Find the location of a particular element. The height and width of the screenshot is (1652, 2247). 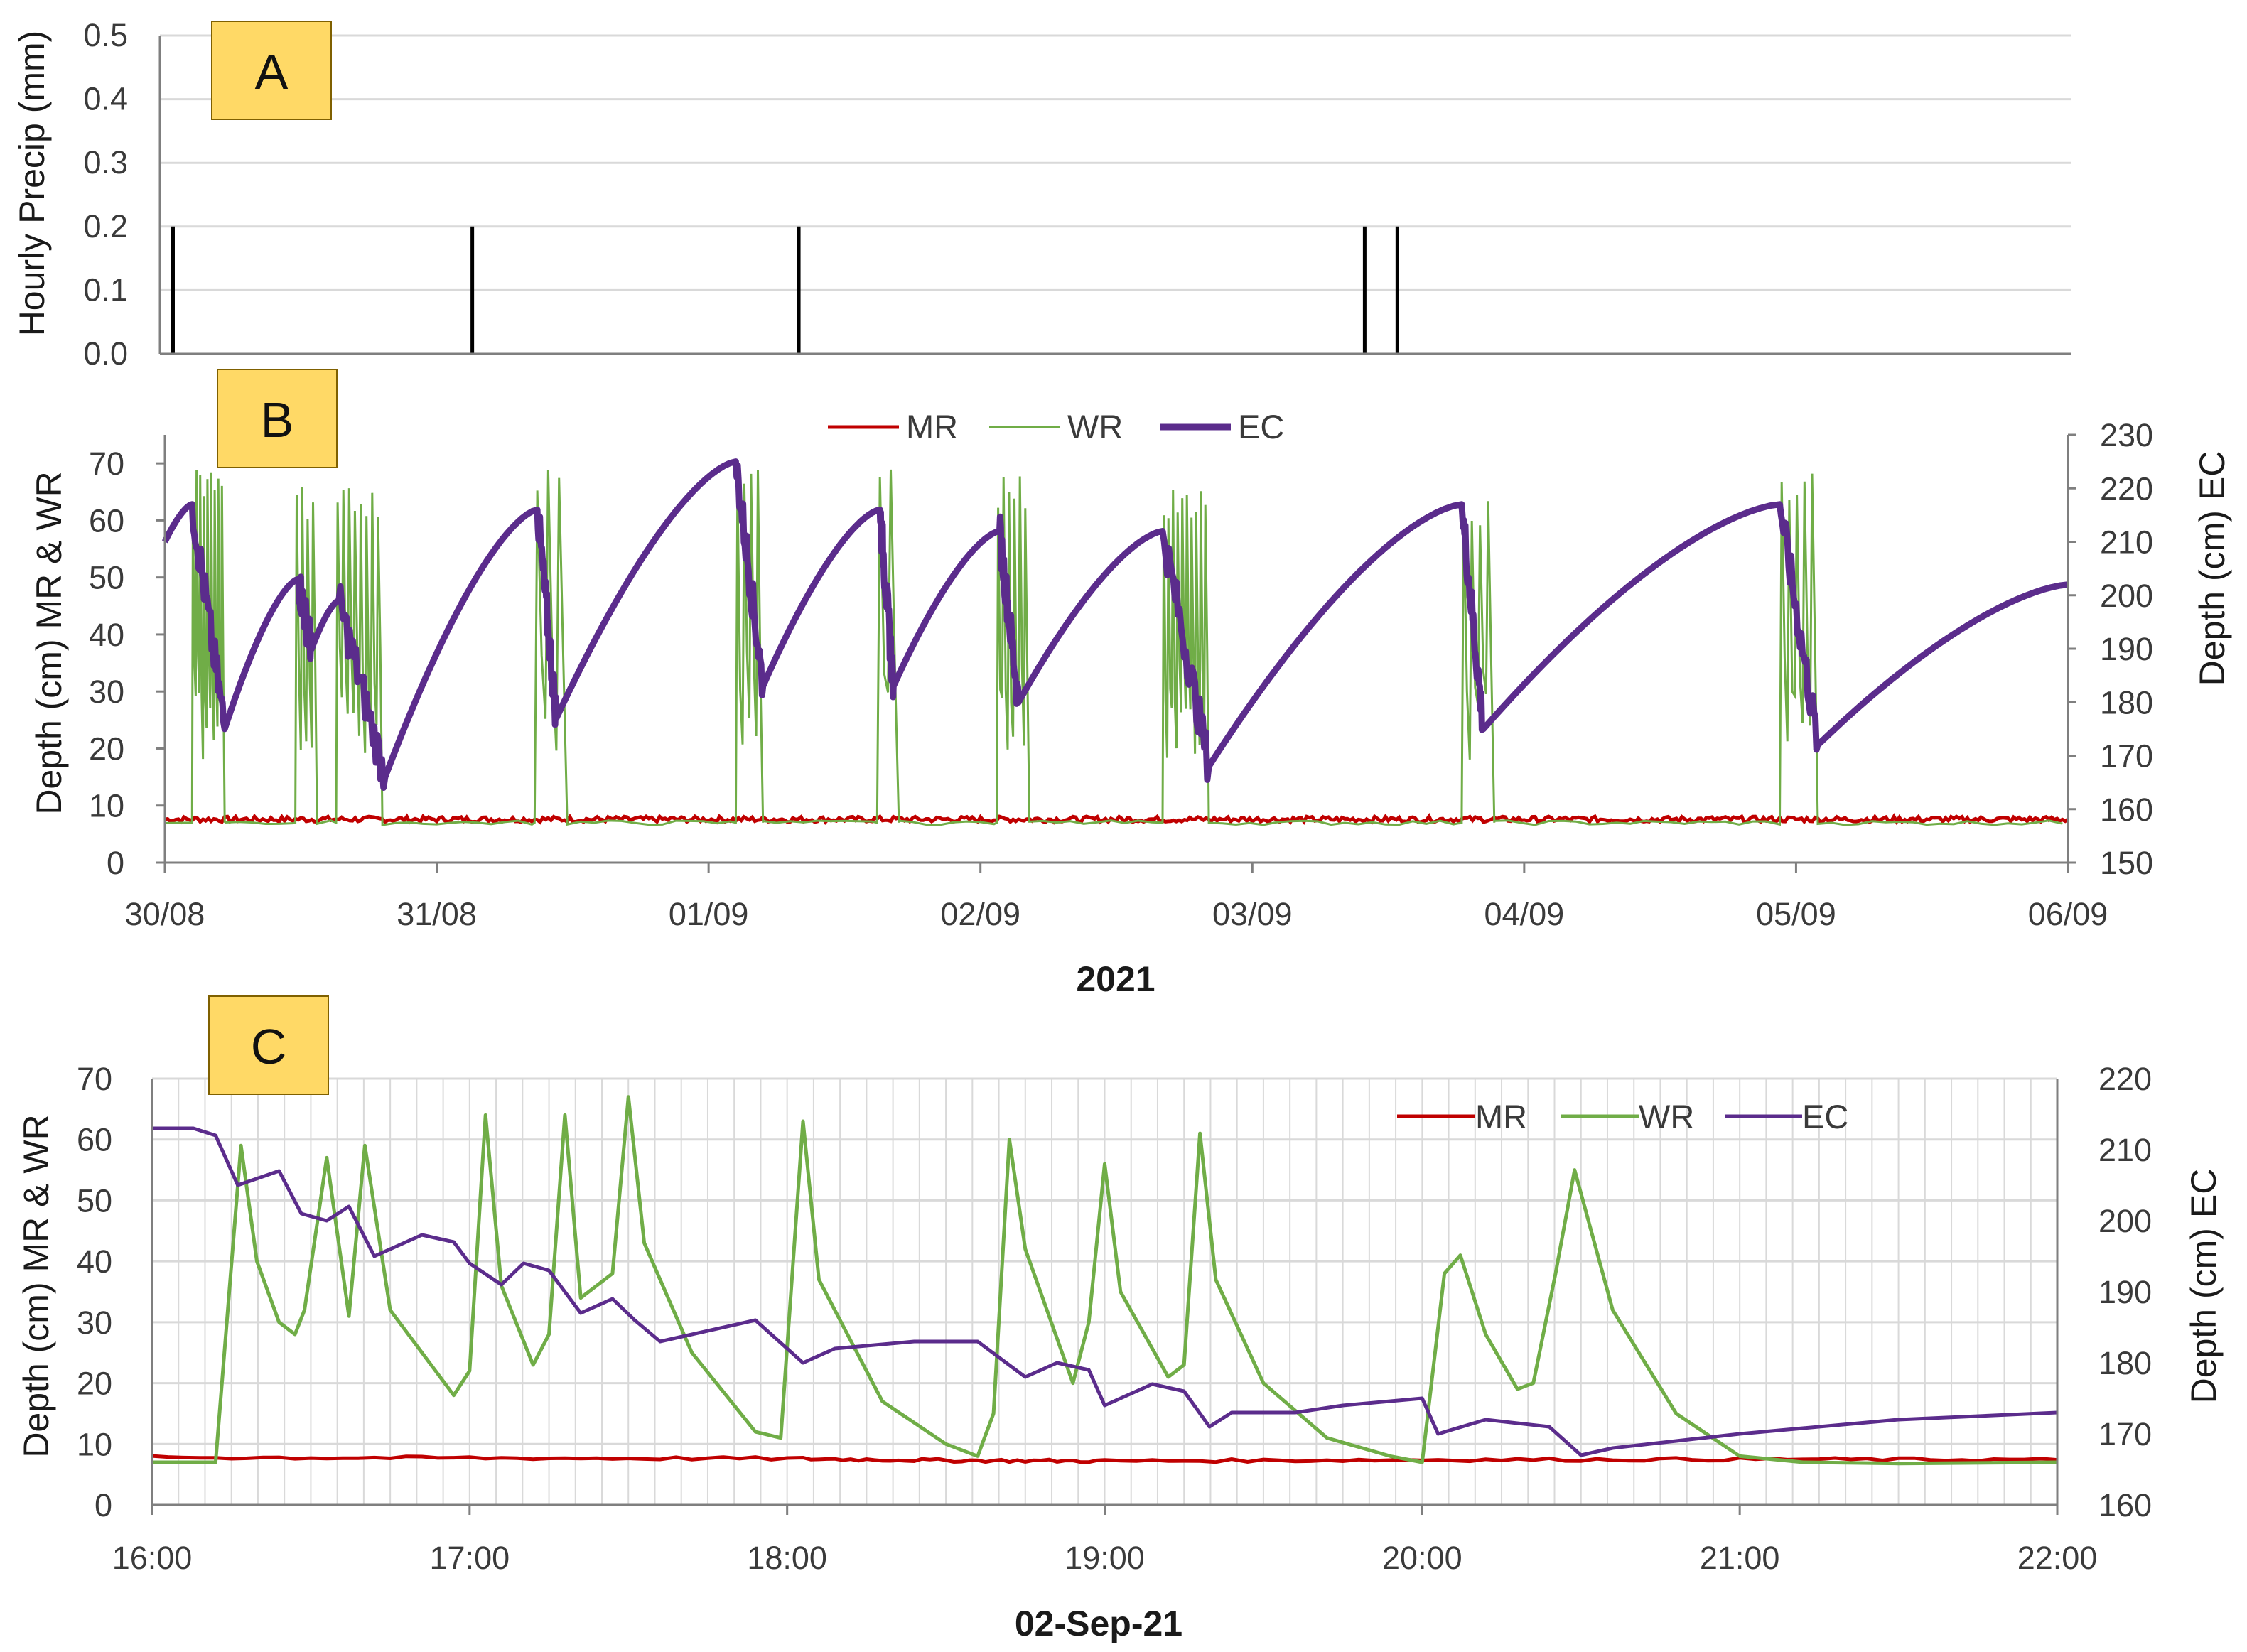

panel-a-y-tick-label: 0.5 is located at coordinates (105, 35).